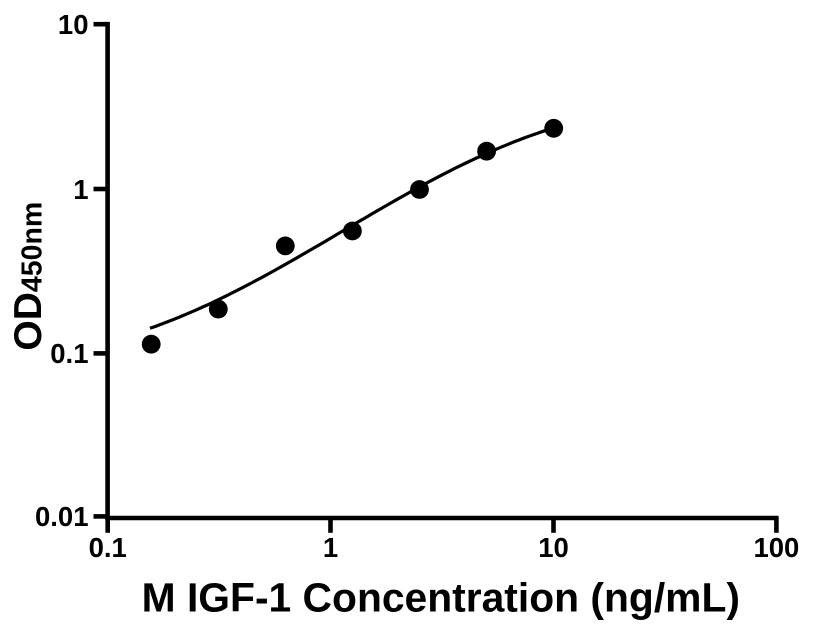 The width and height of the screenshot is (816, 640). I want to click on svg-text: 100, so click(776, 547).